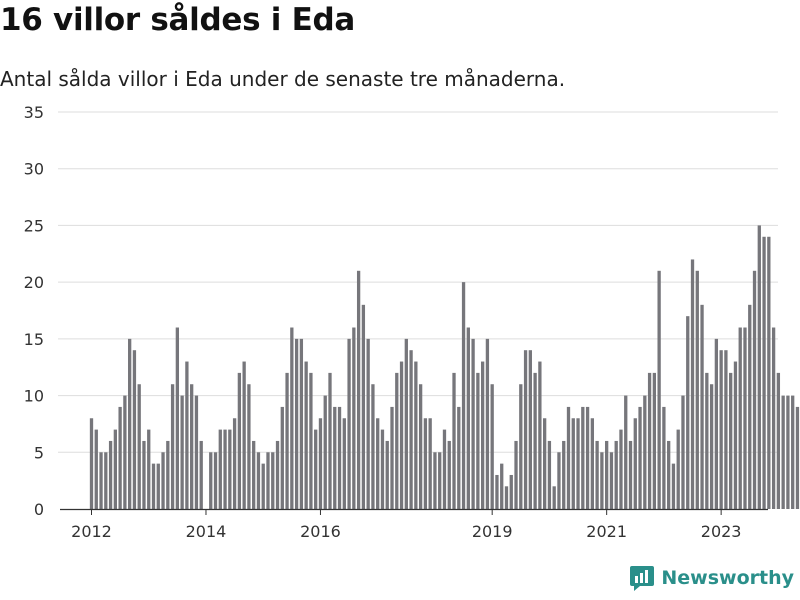  What do you see at coordinates (320, 531) in the screenshot?
I see `x-tick-label: 2016` at bounding box center [320, 531].